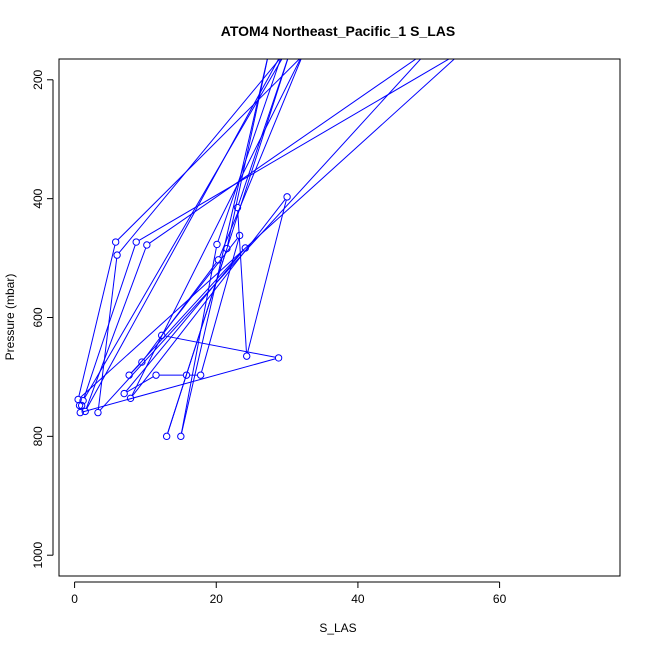 This screenshot has height=650, width=650. I want to click on y-tick-label: 1000, so click(38, 555).